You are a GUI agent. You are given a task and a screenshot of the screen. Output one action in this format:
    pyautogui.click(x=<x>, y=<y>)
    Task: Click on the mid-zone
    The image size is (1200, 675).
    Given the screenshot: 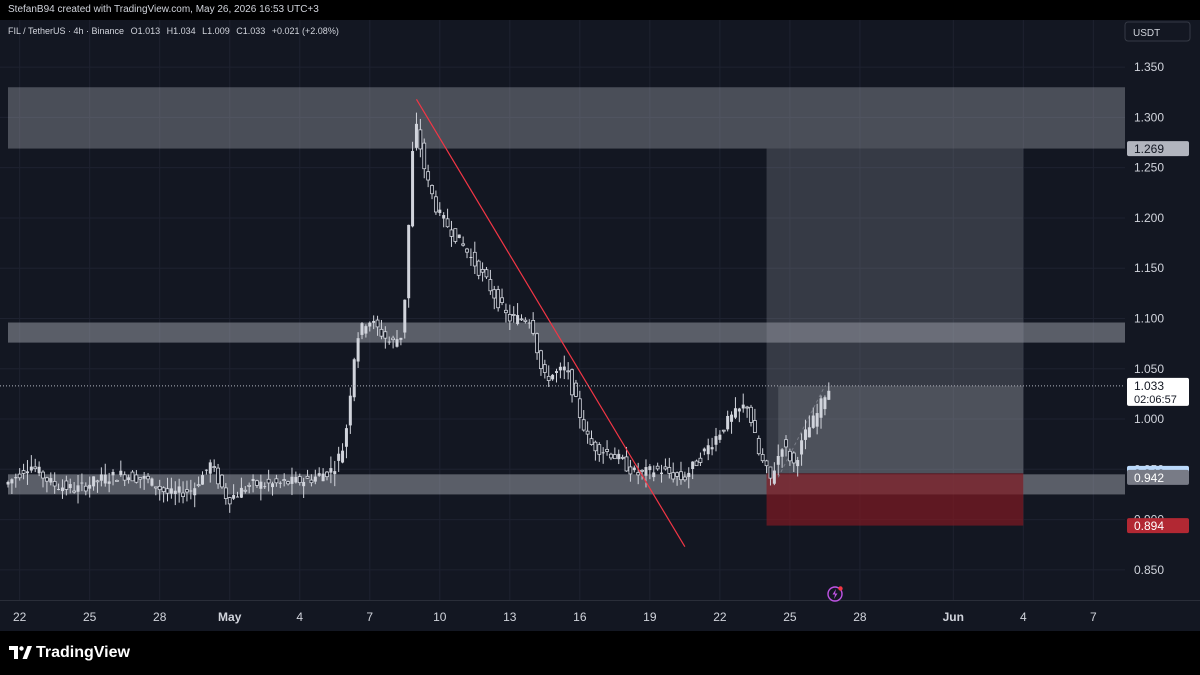 What is the action you would take?
    pyautogui.click(x=566, y=332)
    